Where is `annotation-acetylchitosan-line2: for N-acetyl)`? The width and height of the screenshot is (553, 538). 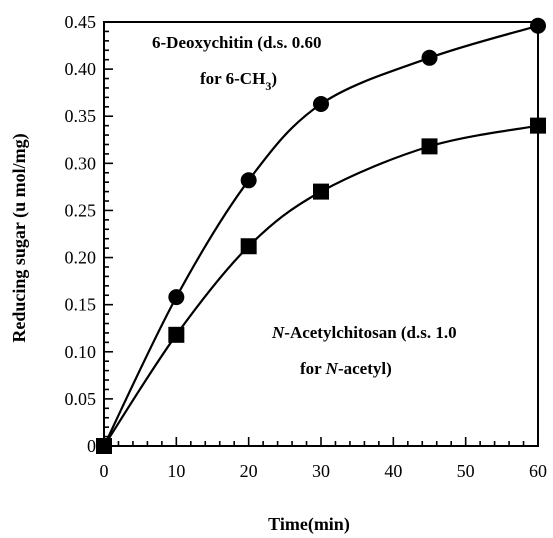 annotation-acetylchitosan-line2: for N-acetyl) is located at coordinates (346, 368).